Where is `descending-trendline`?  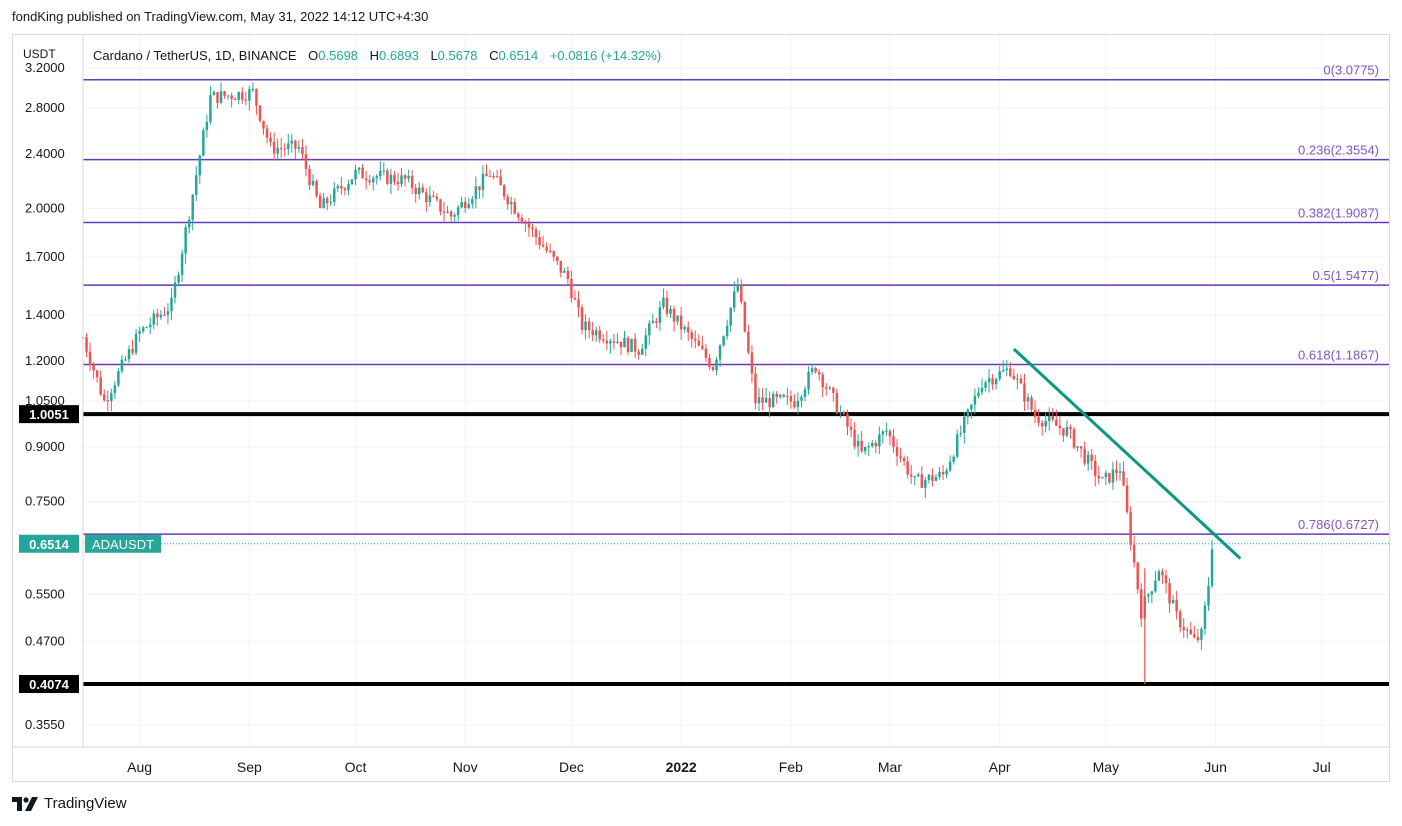 descending-trendline is located at coordinates (1127, 453).